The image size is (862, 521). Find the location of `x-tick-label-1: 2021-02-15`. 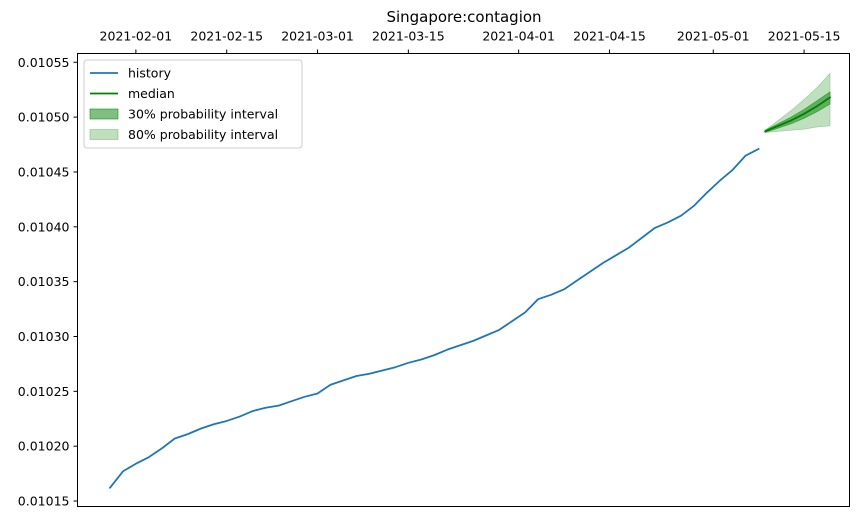

x-tick-label-1: 2021-02-15 is located at coordinates (226, 36).